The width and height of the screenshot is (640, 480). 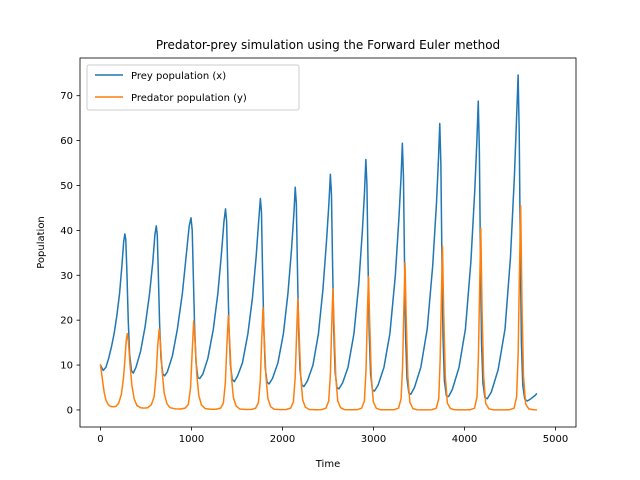 What do you see at coordinates (189, 98) in the screenshot?
I see `legend-label-predator: Predator population (y)` at bounding box center [189, 98].